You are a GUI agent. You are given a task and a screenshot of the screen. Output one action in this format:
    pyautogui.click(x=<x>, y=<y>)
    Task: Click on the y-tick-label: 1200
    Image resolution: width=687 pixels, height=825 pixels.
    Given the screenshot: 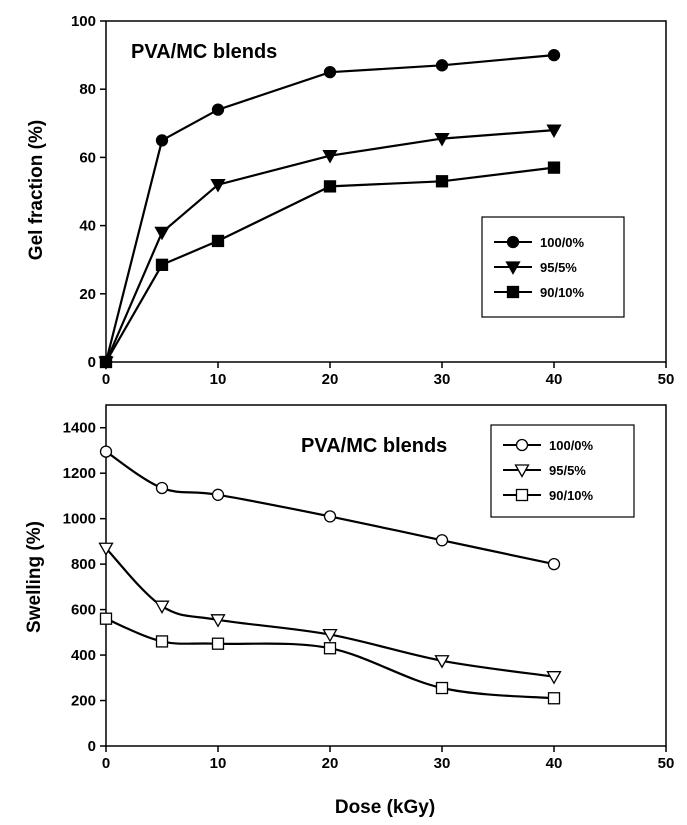 What is the action you would take?
    pyautogui.click(x=79, y=473)
    